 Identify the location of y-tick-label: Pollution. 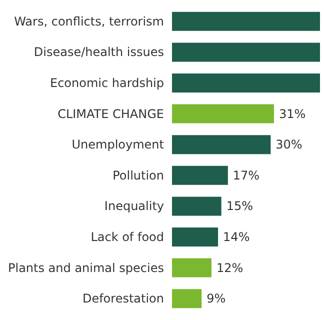
(138, 175).